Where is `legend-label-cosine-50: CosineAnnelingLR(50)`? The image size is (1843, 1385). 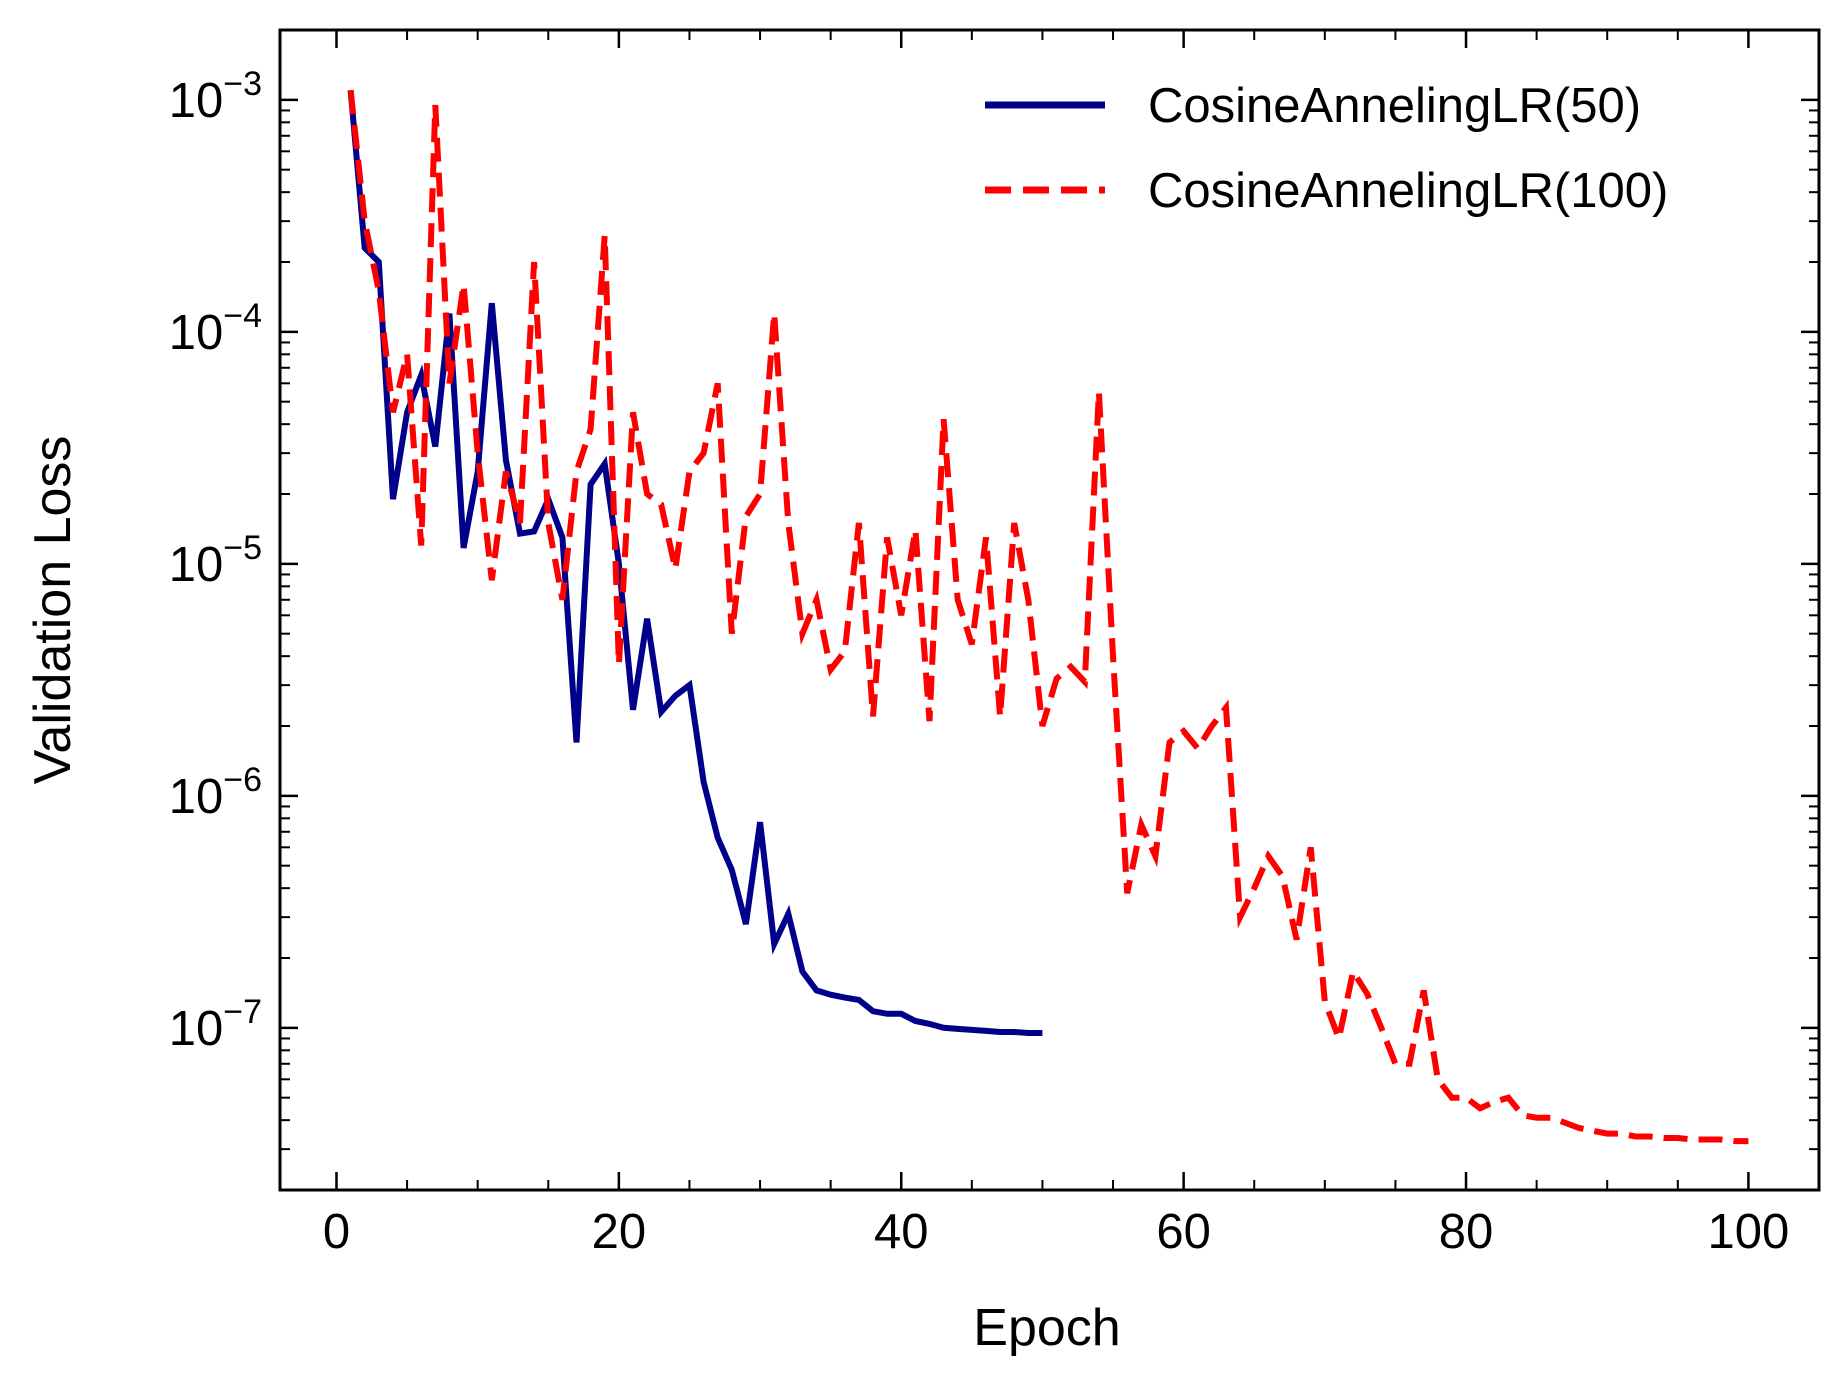 legend-label-cosine-50: CosineAnnelingLR(50) is located at coordinates (1394, 106).